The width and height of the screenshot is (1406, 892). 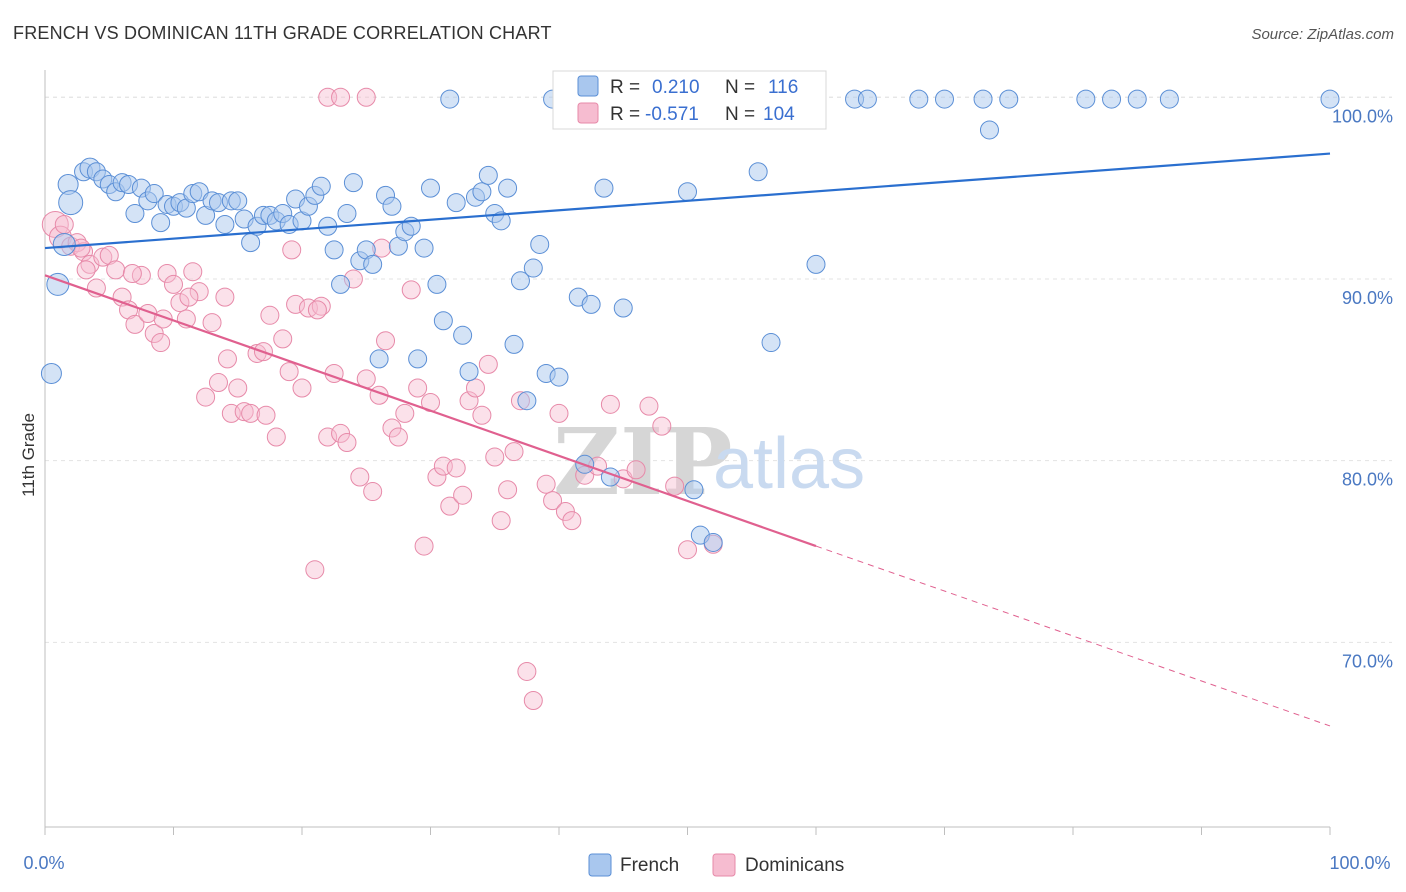 What do you see at coordinates (1367, 661) in the screenshot?
I see `y-tick-label: 70.0%` at bounding box center [1367, 661].